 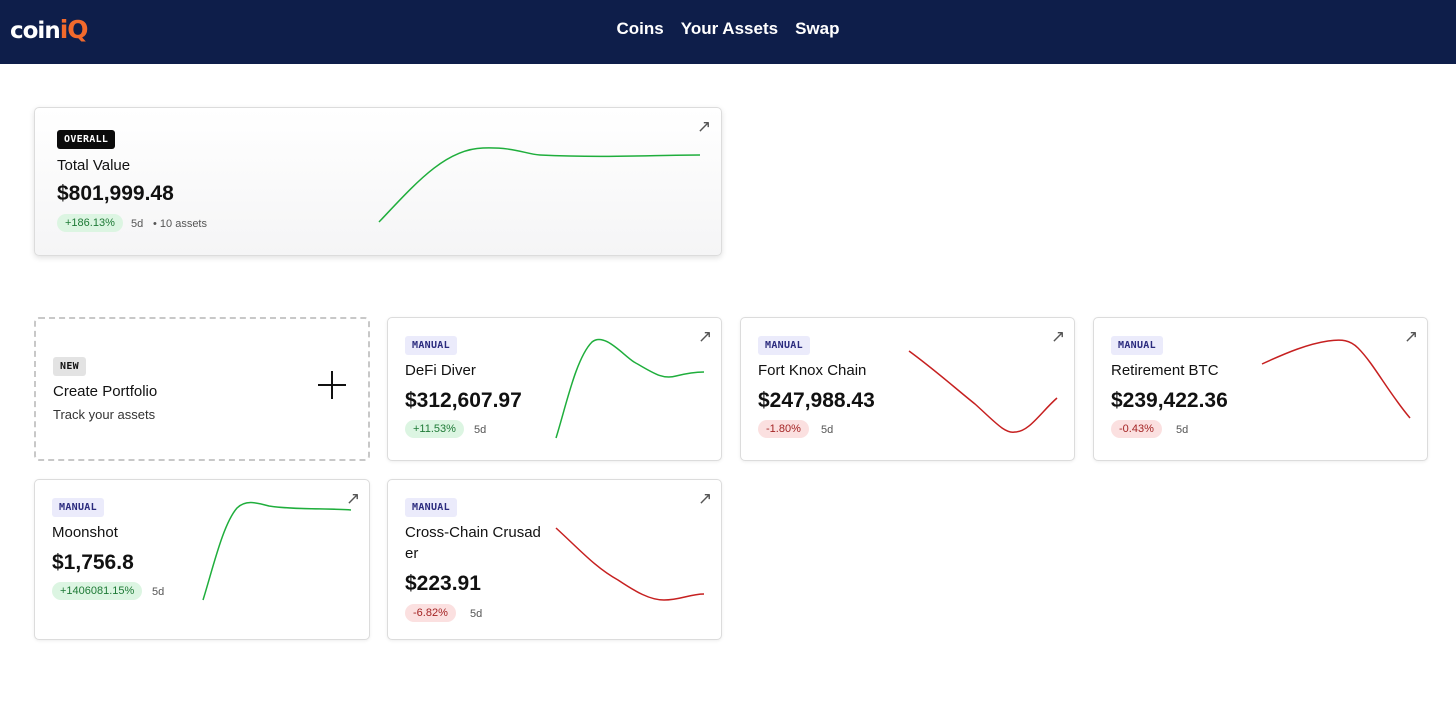 I want to click on coiniq-logo: coin iQ, so click(x=49, y=30).